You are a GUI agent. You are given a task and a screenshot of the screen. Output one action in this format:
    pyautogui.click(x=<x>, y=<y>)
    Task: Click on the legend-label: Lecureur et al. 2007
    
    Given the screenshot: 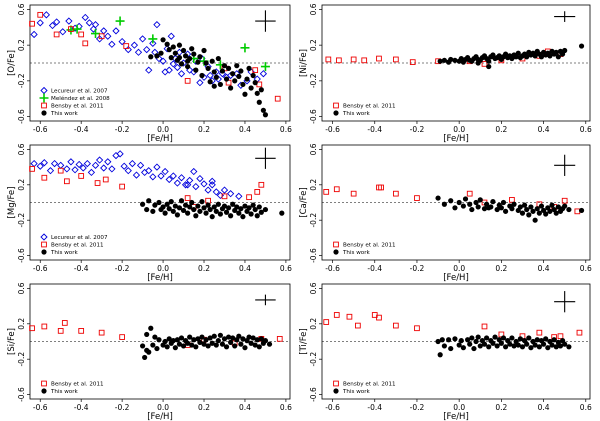 What is the action you would take?
    pyautogui.click(x=79, y=238)
    